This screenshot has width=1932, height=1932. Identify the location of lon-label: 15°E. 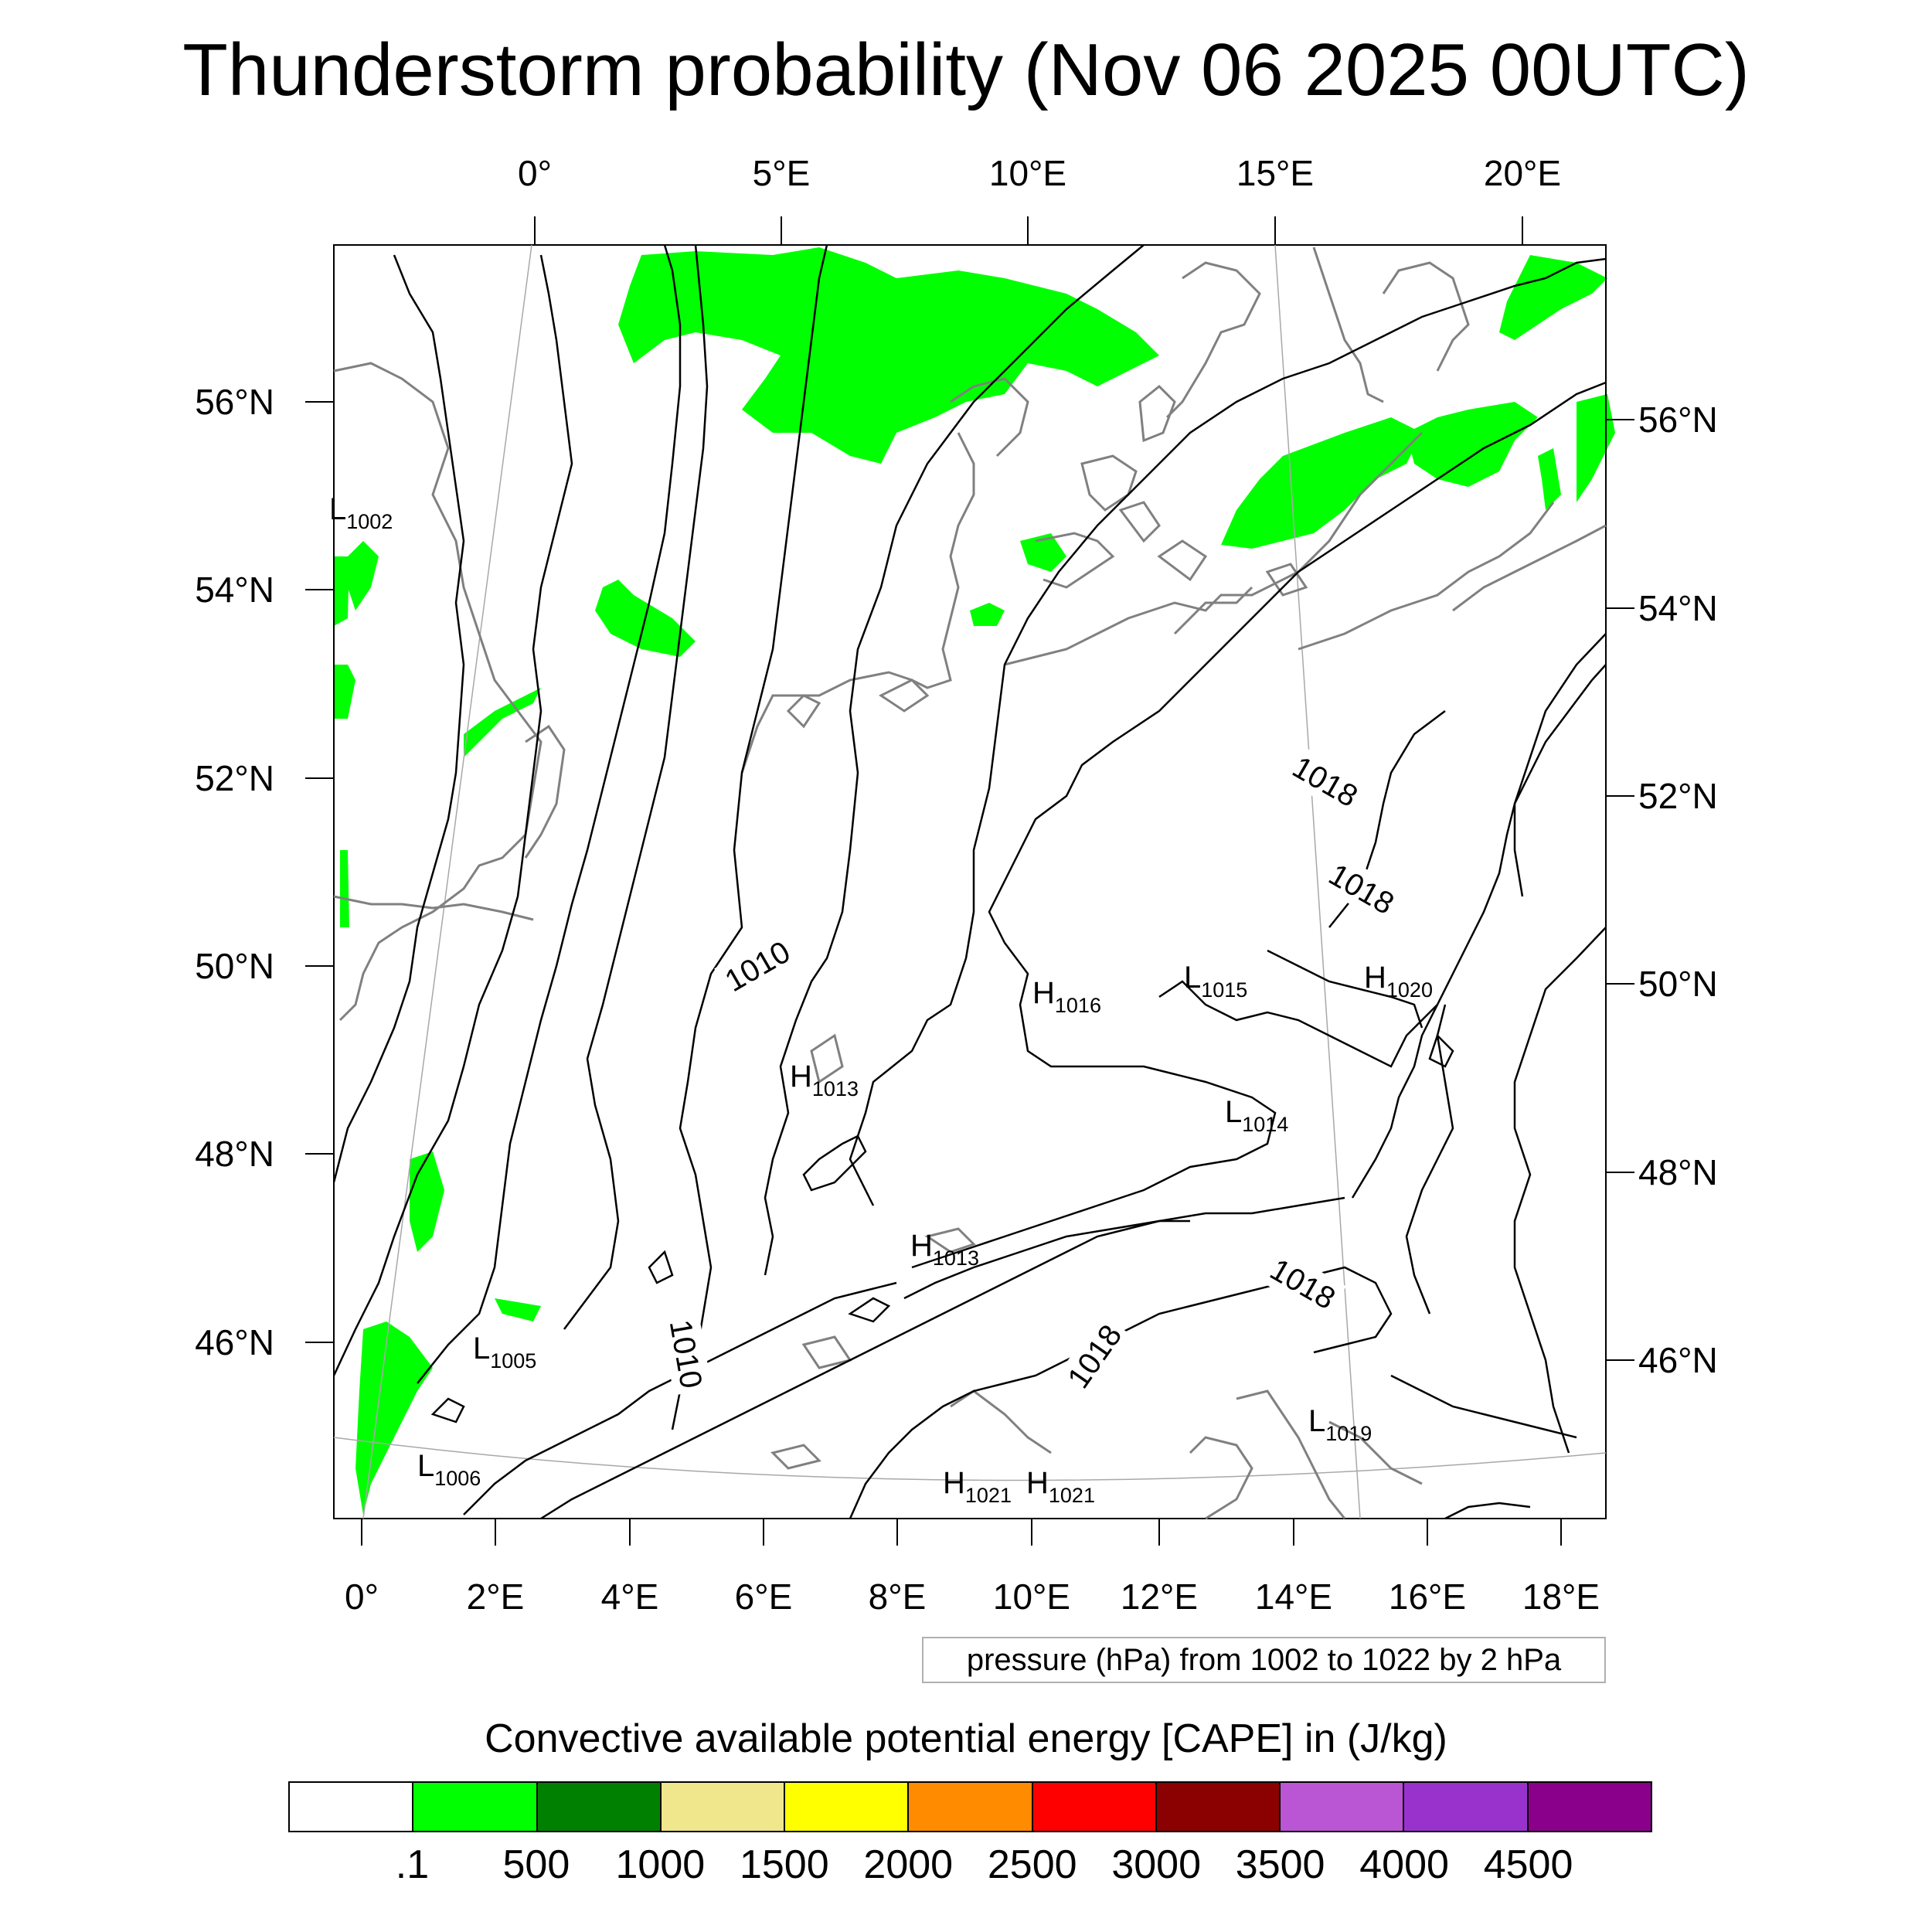
(1275, 173).